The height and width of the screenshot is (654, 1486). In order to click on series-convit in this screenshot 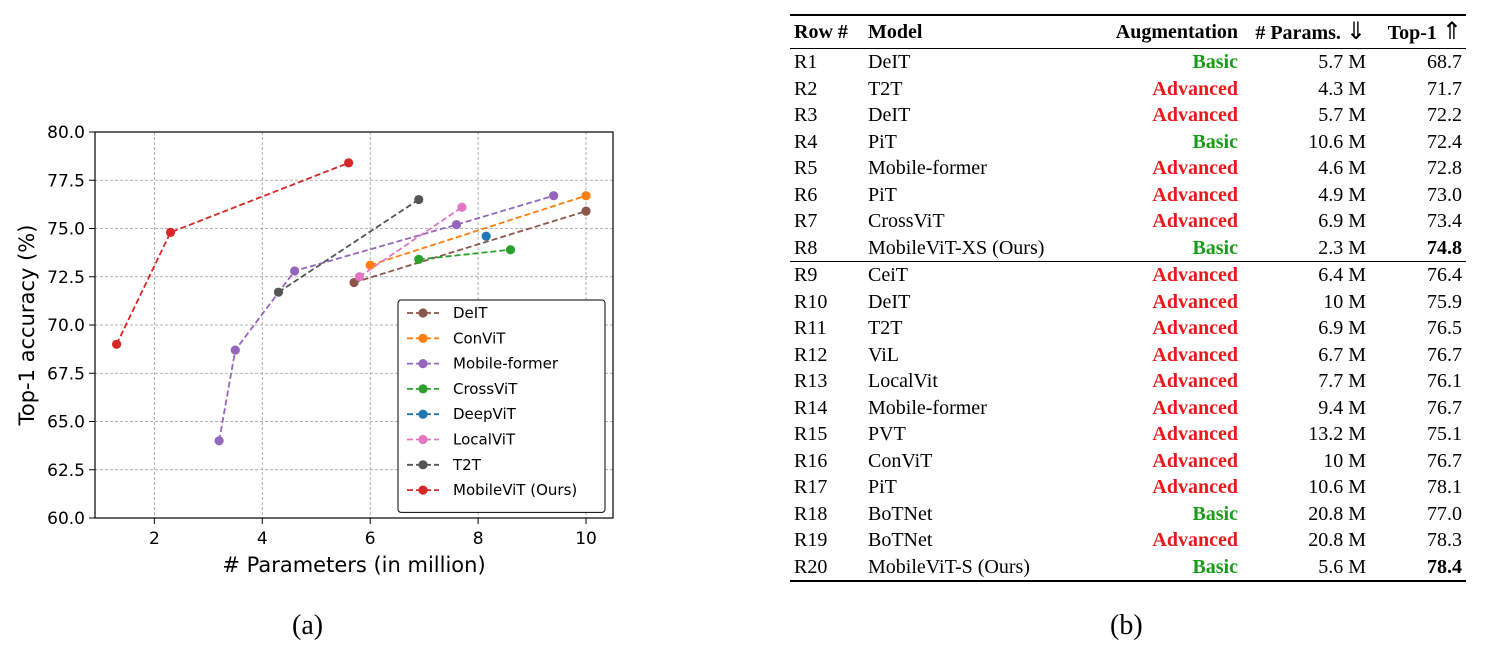, I will do `click(478, 230)`.